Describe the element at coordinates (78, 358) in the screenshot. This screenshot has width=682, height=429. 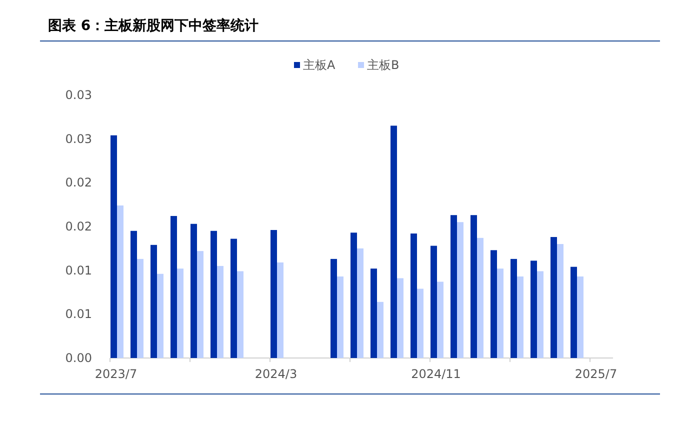
I see `y-tick-label: 0.00` at that location.